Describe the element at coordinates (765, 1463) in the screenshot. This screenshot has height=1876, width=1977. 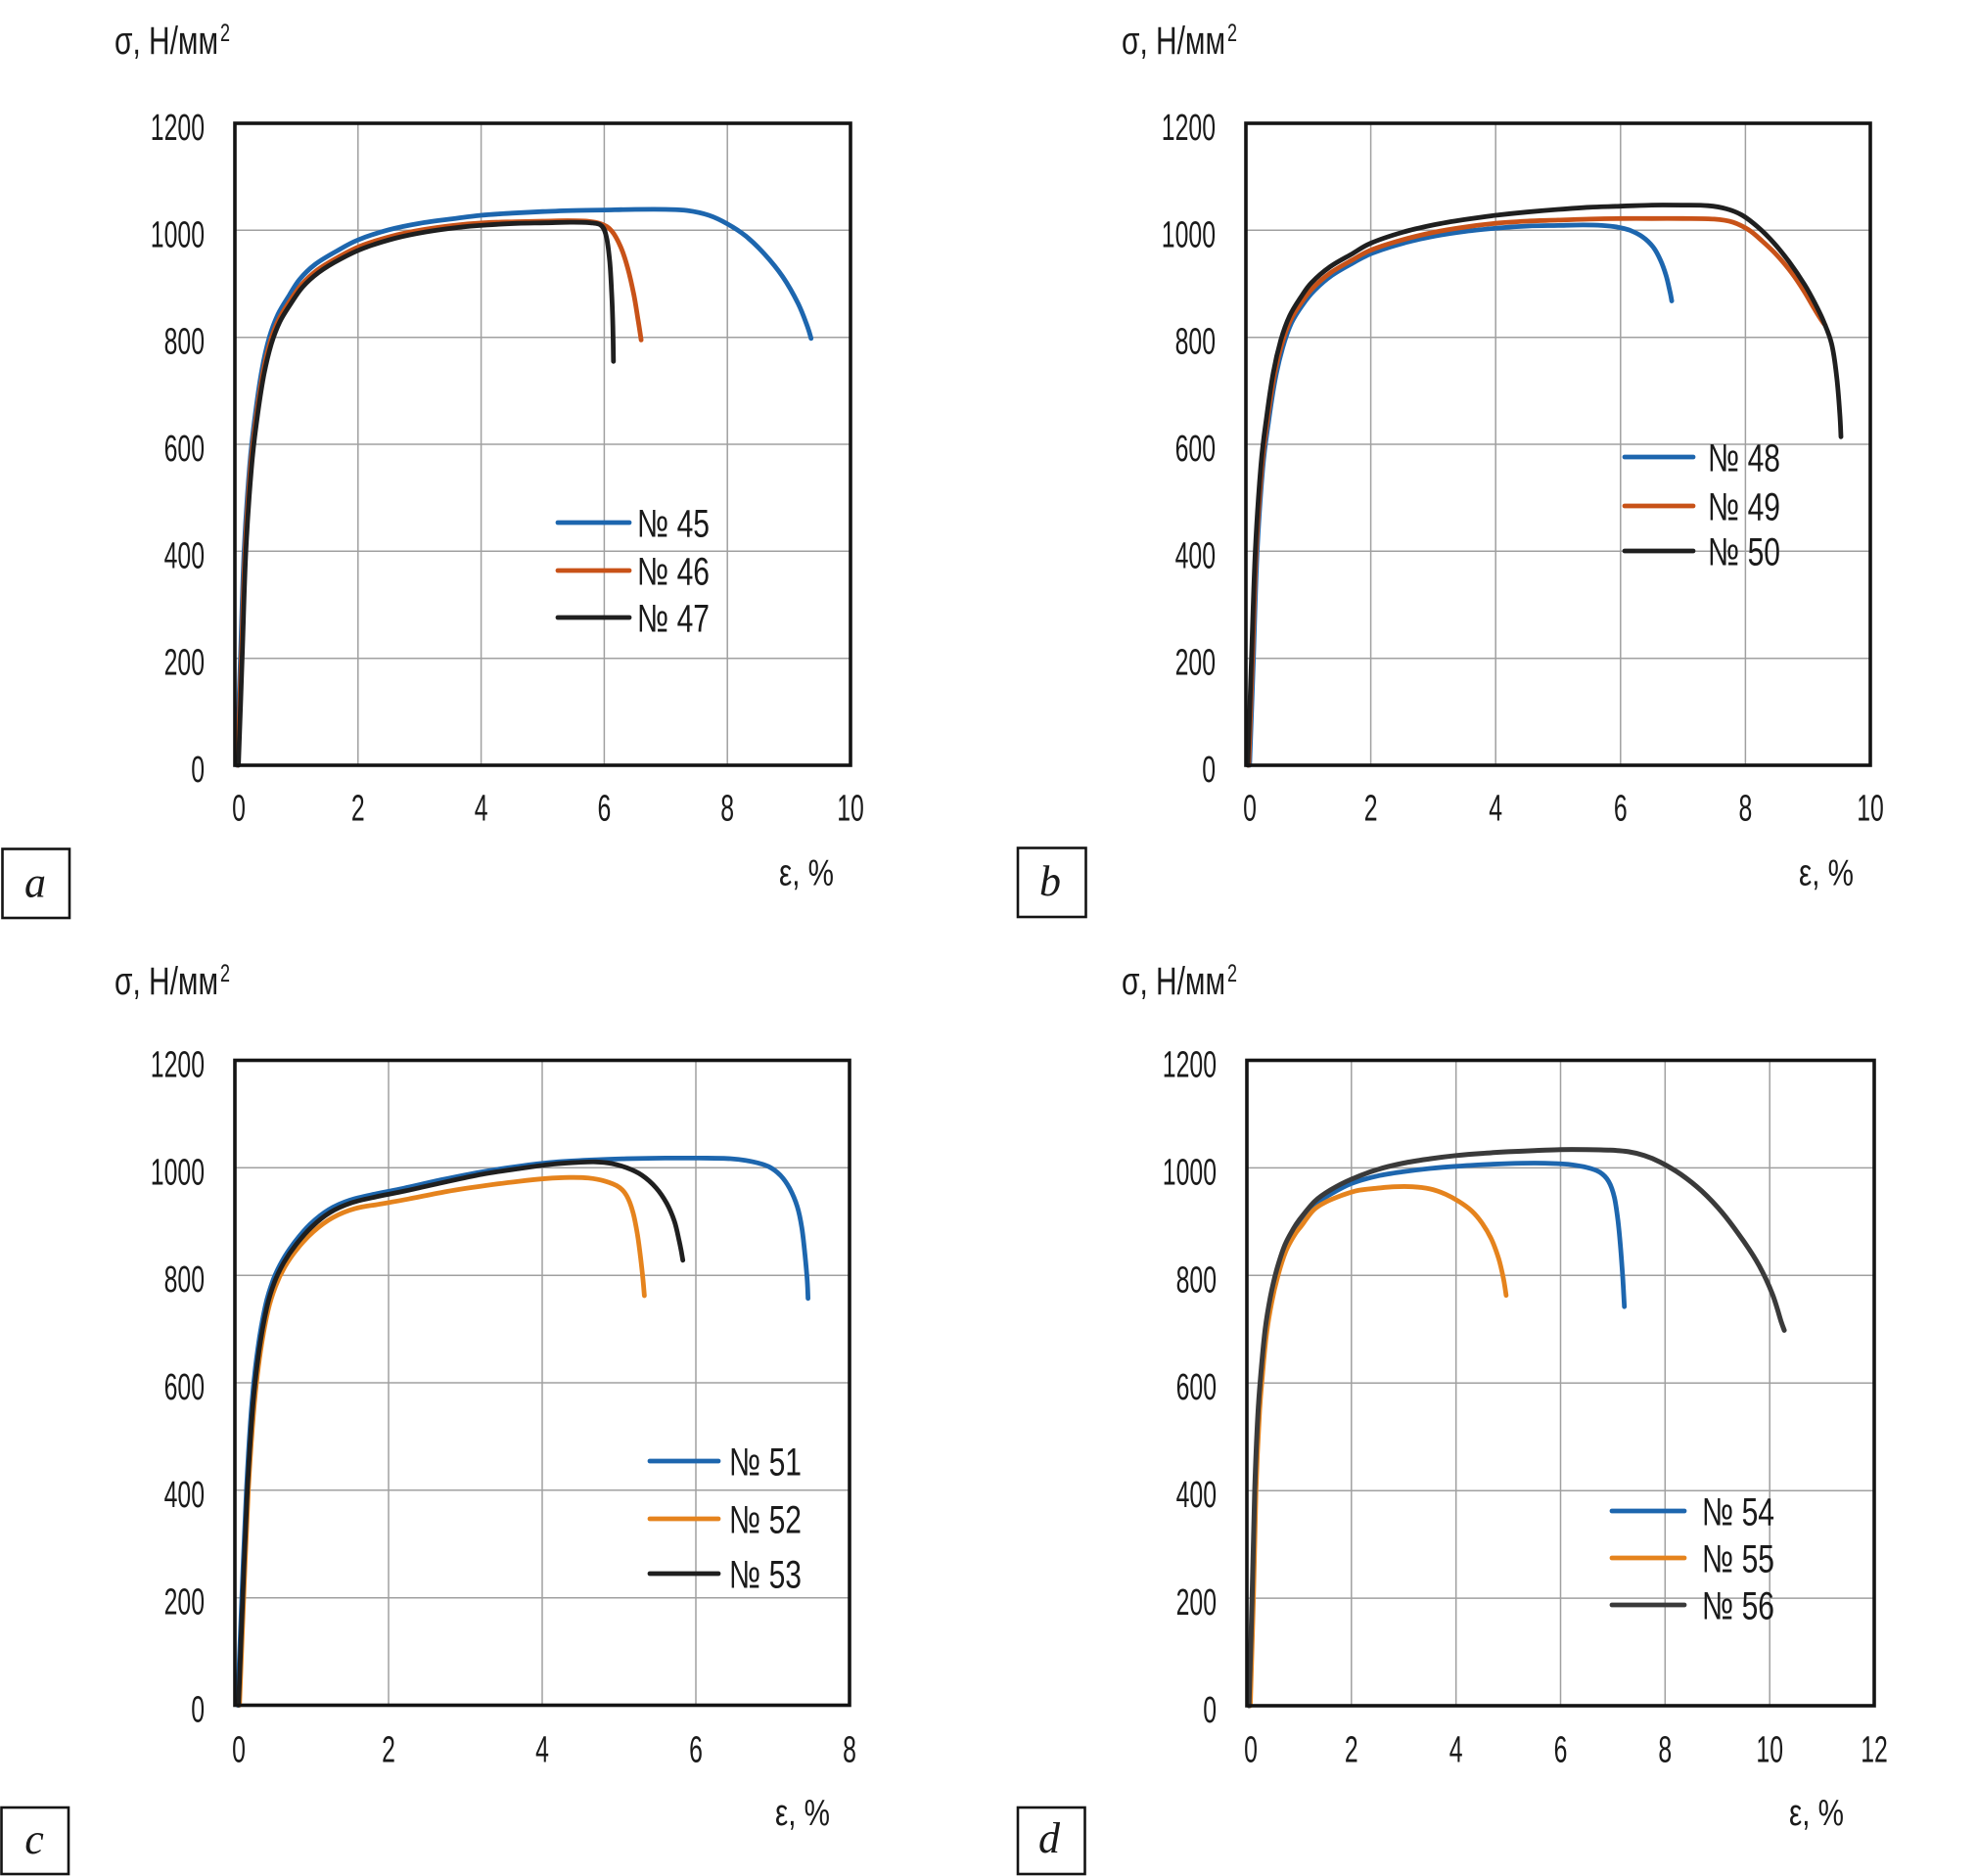
I see `svg-text: № 51` at that location.